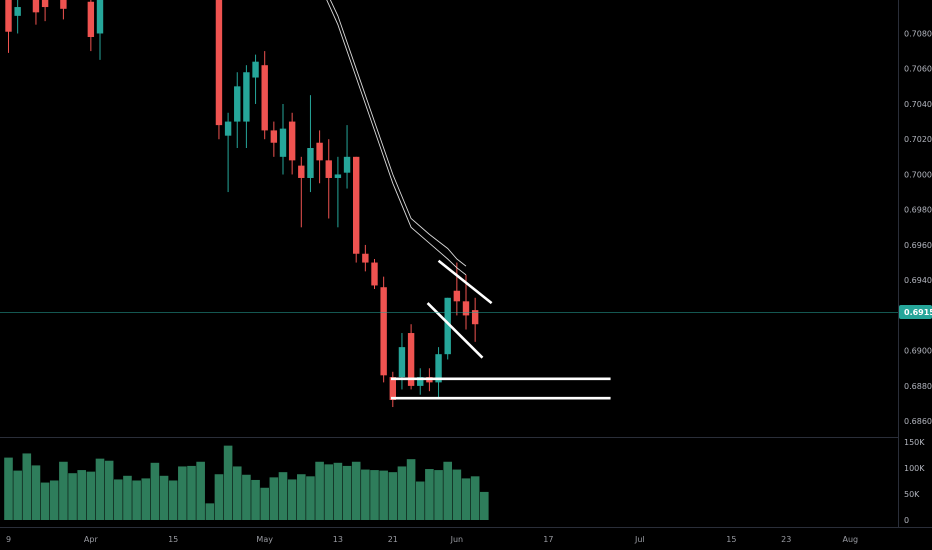 The image size is (932, 550). I want to click on current-price-label: 0.6915, so click(915, 312).